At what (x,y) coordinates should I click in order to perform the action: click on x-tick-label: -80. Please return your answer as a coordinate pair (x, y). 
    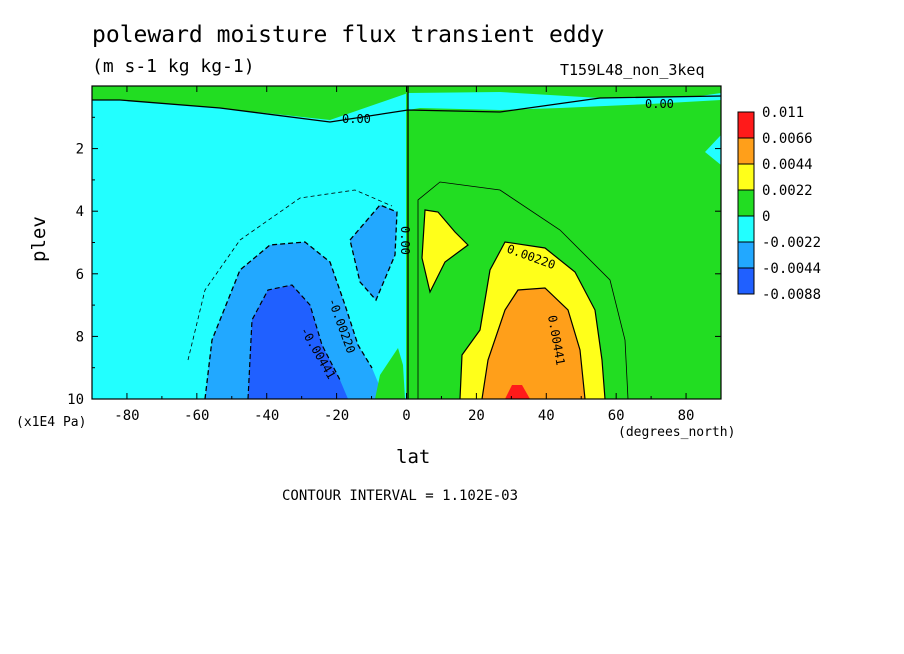
    Looking at the image, I should click on (126, 416).